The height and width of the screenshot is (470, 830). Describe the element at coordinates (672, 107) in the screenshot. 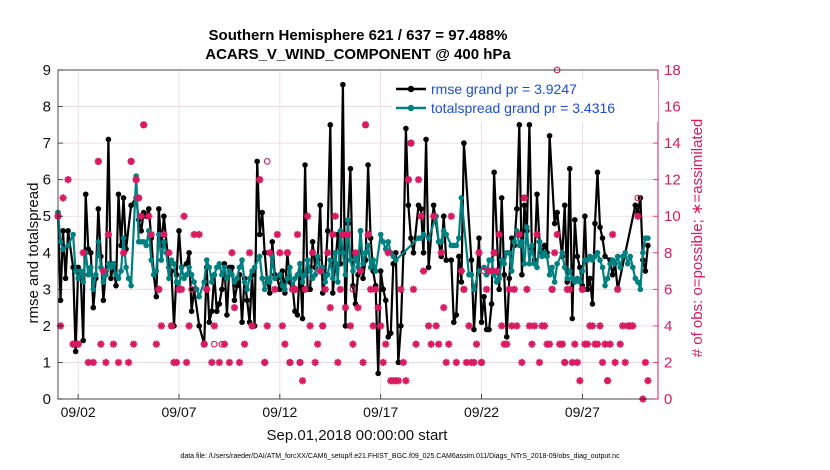

I see `y2-tick-label: 16` at that location.